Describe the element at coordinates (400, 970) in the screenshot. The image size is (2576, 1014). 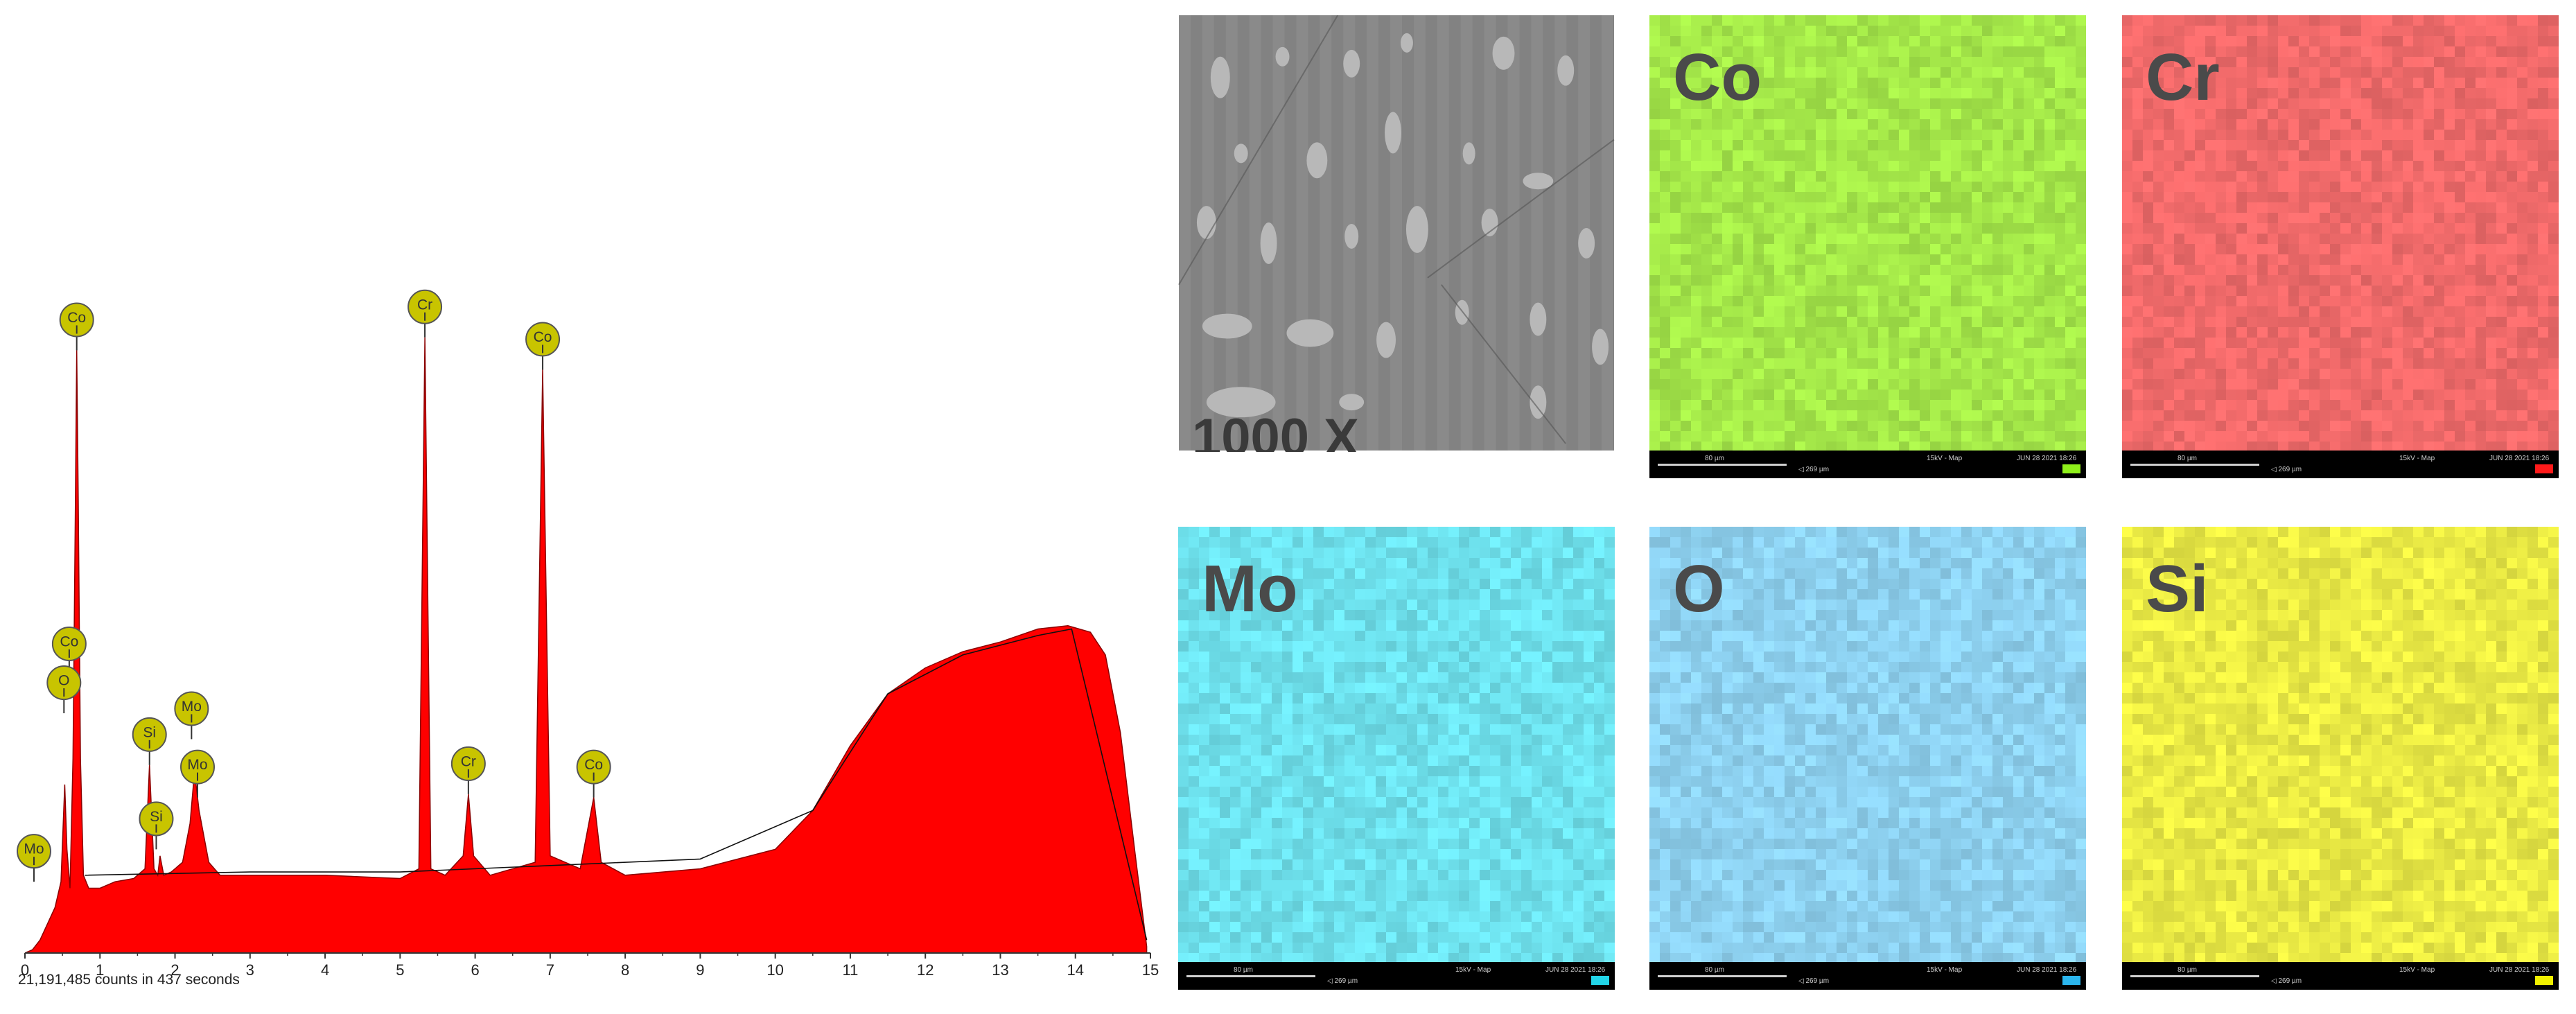
I see `x-tick-label: 5` at that location.